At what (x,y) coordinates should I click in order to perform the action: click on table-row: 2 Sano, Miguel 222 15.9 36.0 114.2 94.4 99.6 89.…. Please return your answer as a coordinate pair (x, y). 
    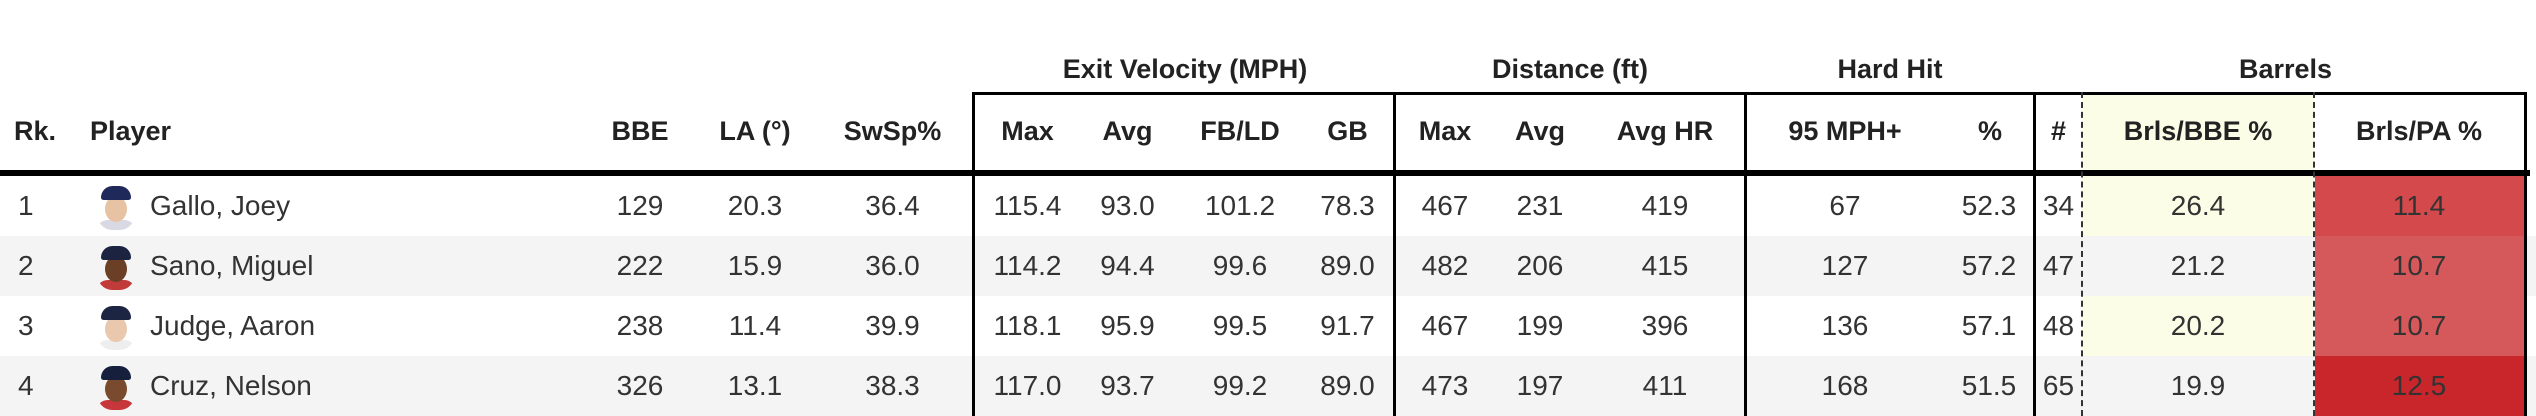
    Looking at the image, I should click on (1268, 266).